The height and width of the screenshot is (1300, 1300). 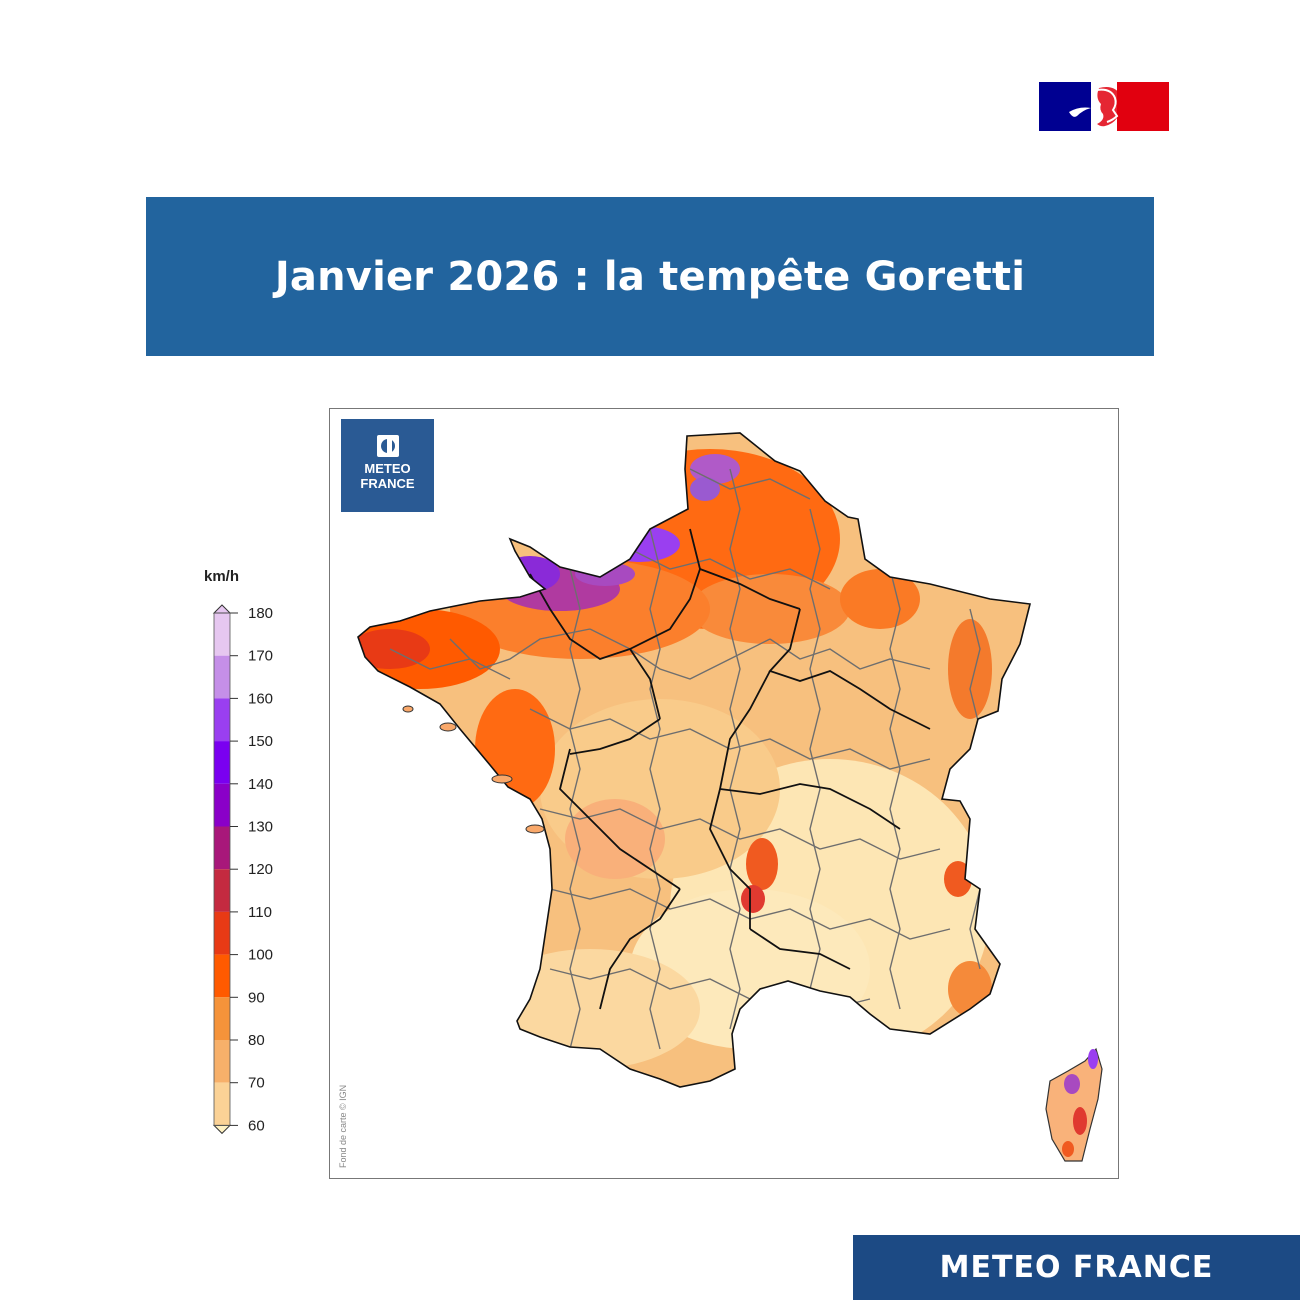 What do you see at coordinates (387, 446) in the screenshot?
I see `meteo-france-logo-icon` at bounding box center [387, 446].